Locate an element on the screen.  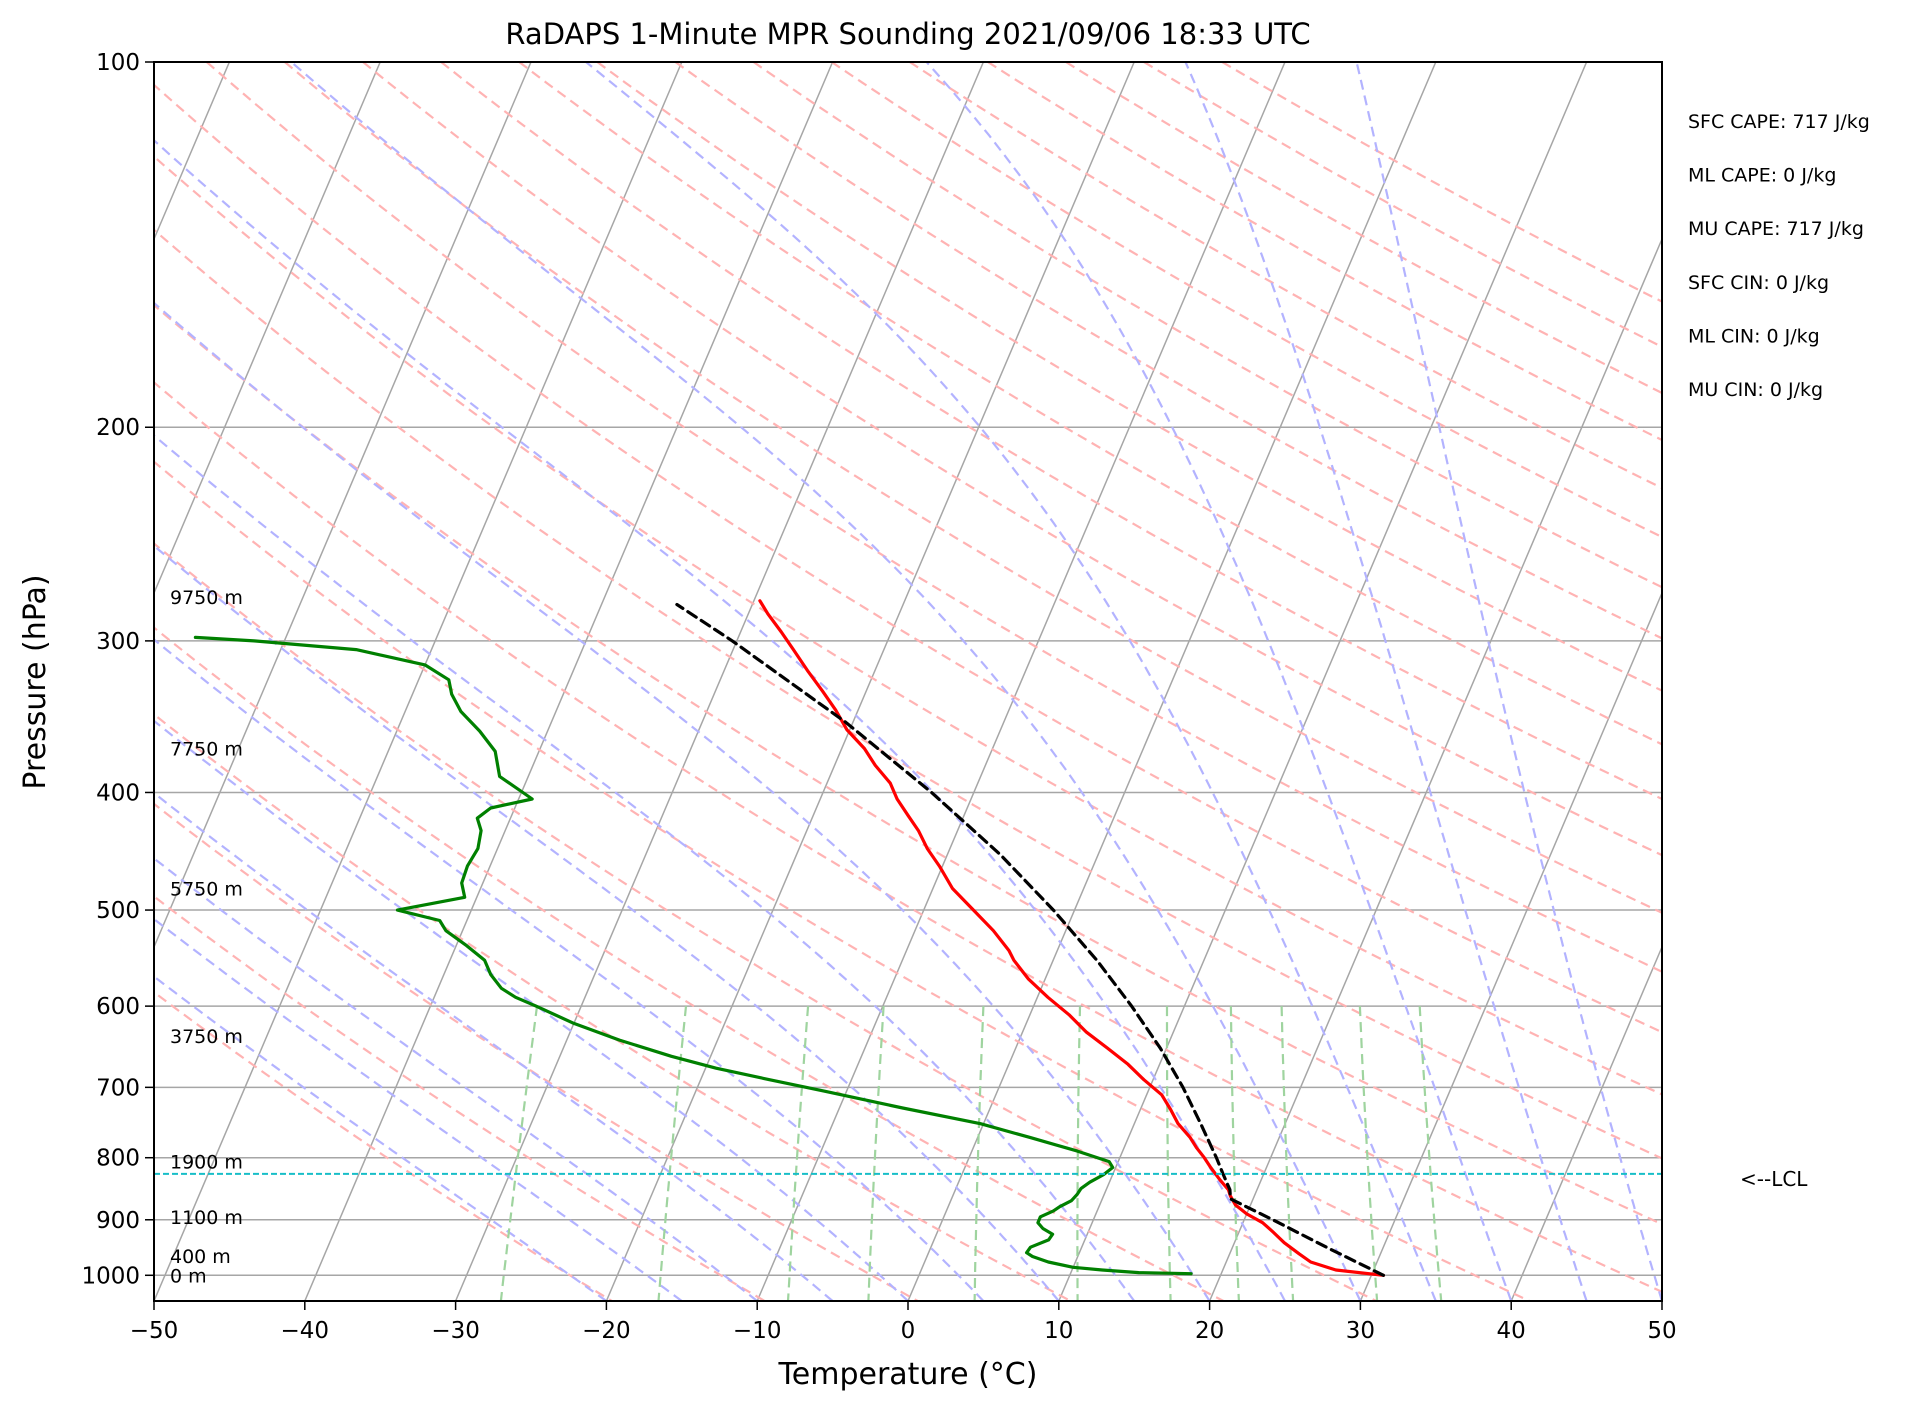
height-label: 3750 m is located at coordinates (206, 1037).